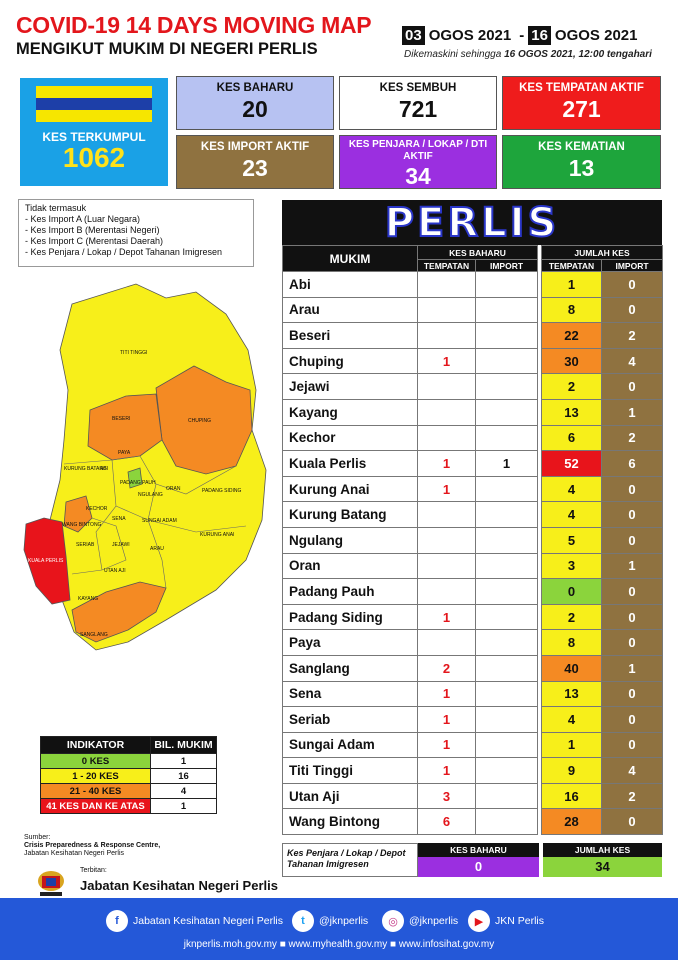 The height and width of the screenshot is (960, 678). Describe the element at coordinates (472, 223) in the screenshot. I see `state-name: PERLIS` at that location.